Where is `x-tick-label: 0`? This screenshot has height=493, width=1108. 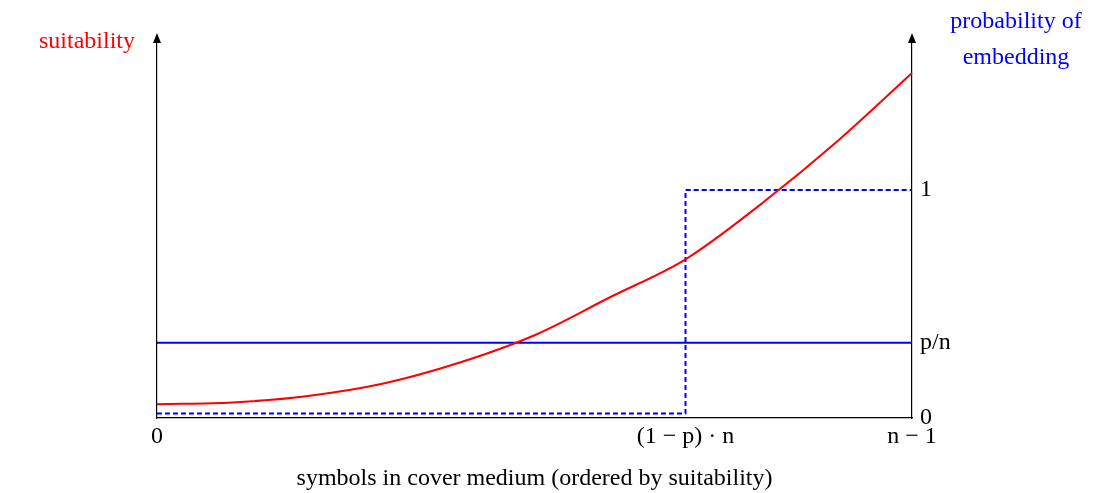 x-tick-label: 0 is located at coordinates (157, 434).